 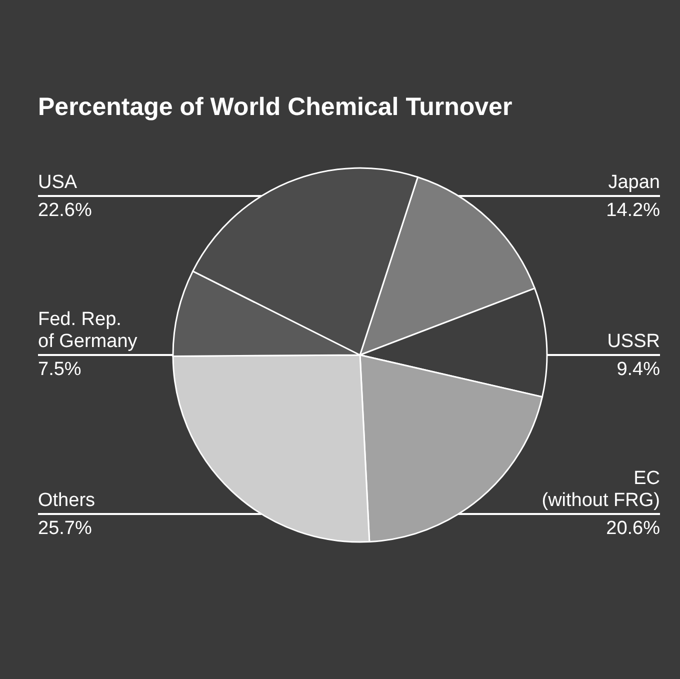 What do you see at coordinates (275, 107) in the screenshot?
I see `chart-title: Percentage of World Chemical Turnover` at bounding box center [275, 107].